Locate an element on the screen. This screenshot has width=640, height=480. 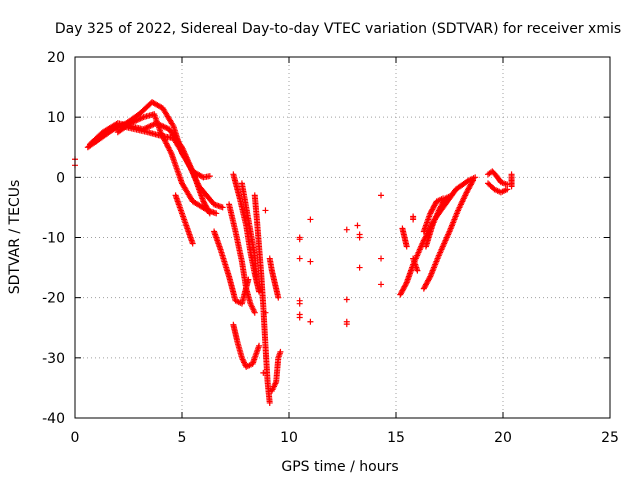
x-tick-label: 25 is located at coordinates (610, 438).